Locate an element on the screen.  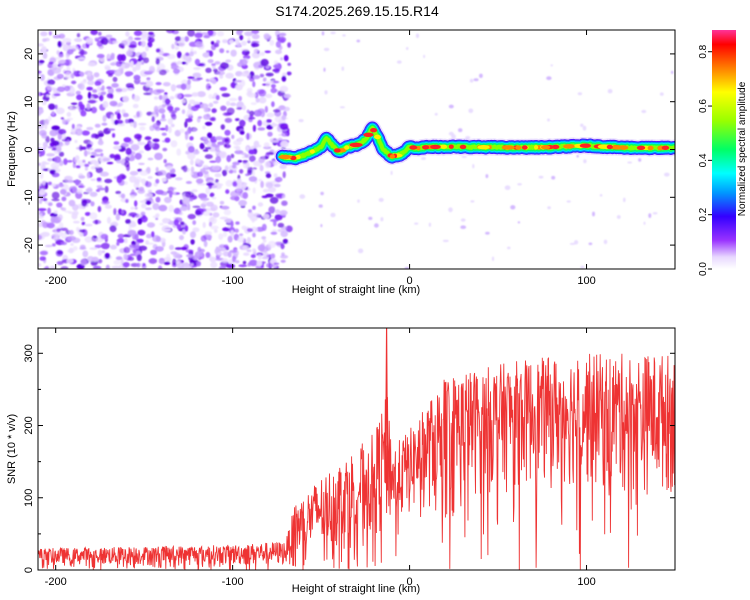
colorbar-tick-label: 0.6 is located at coordinates (703, 106).